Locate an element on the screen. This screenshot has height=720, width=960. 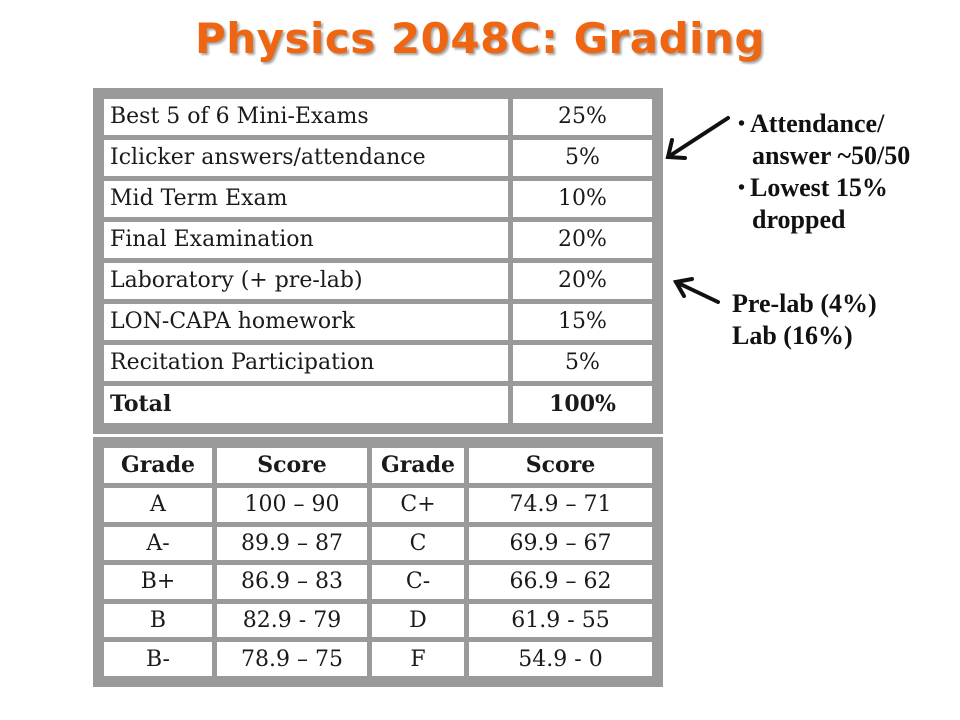
score-cell: 74.9 – 71 is located at coordinates (560, 504).